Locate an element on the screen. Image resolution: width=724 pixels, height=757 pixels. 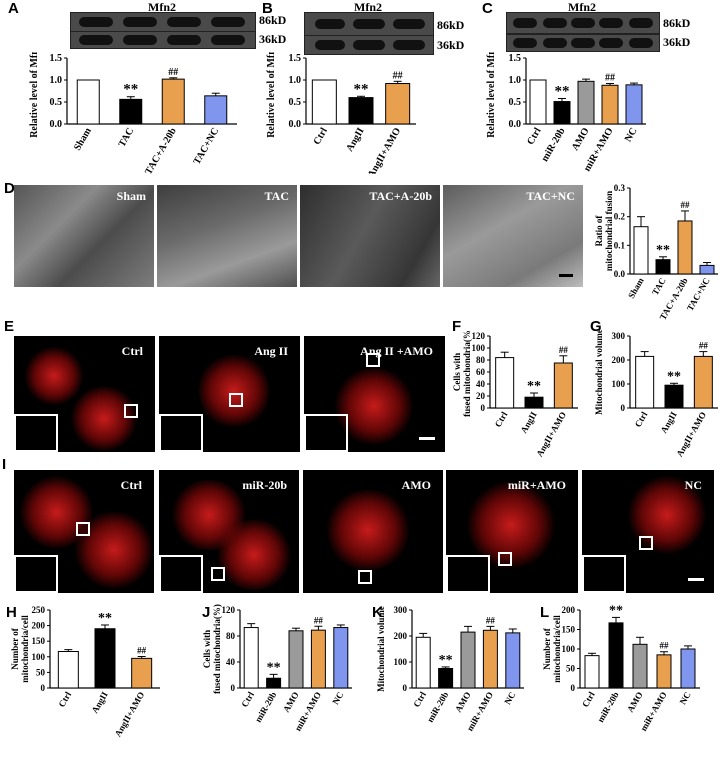
fluor-e-angii-amo: Ang II +AMO is located at coordinates (374, 394).